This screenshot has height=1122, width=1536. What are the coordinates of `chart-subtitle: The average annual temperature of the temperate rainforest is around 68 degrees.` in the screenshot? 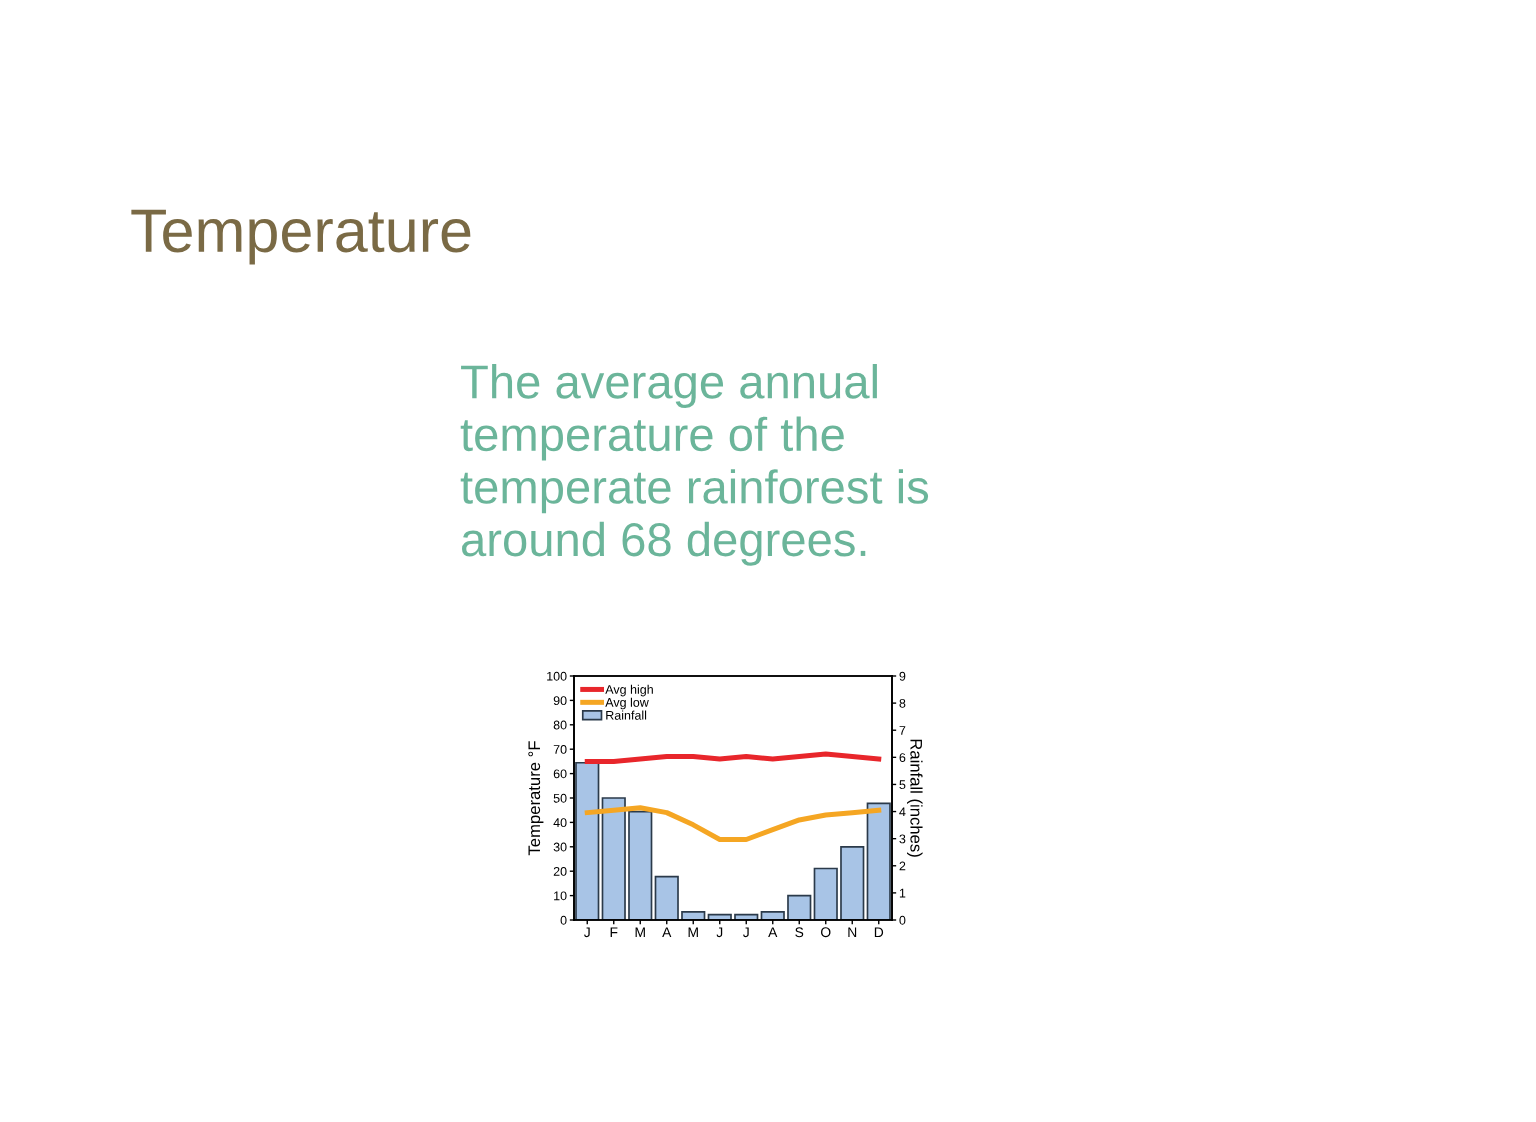 It's located at (694, 465).